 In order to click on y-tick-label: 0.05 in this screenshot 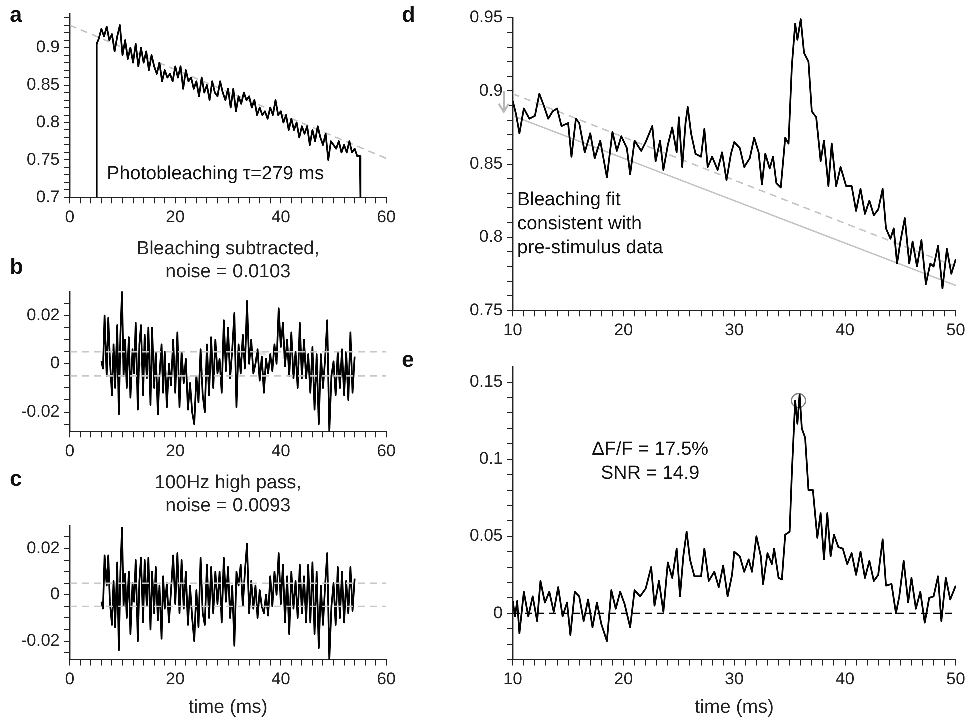, I will do `click(486, 536)`.